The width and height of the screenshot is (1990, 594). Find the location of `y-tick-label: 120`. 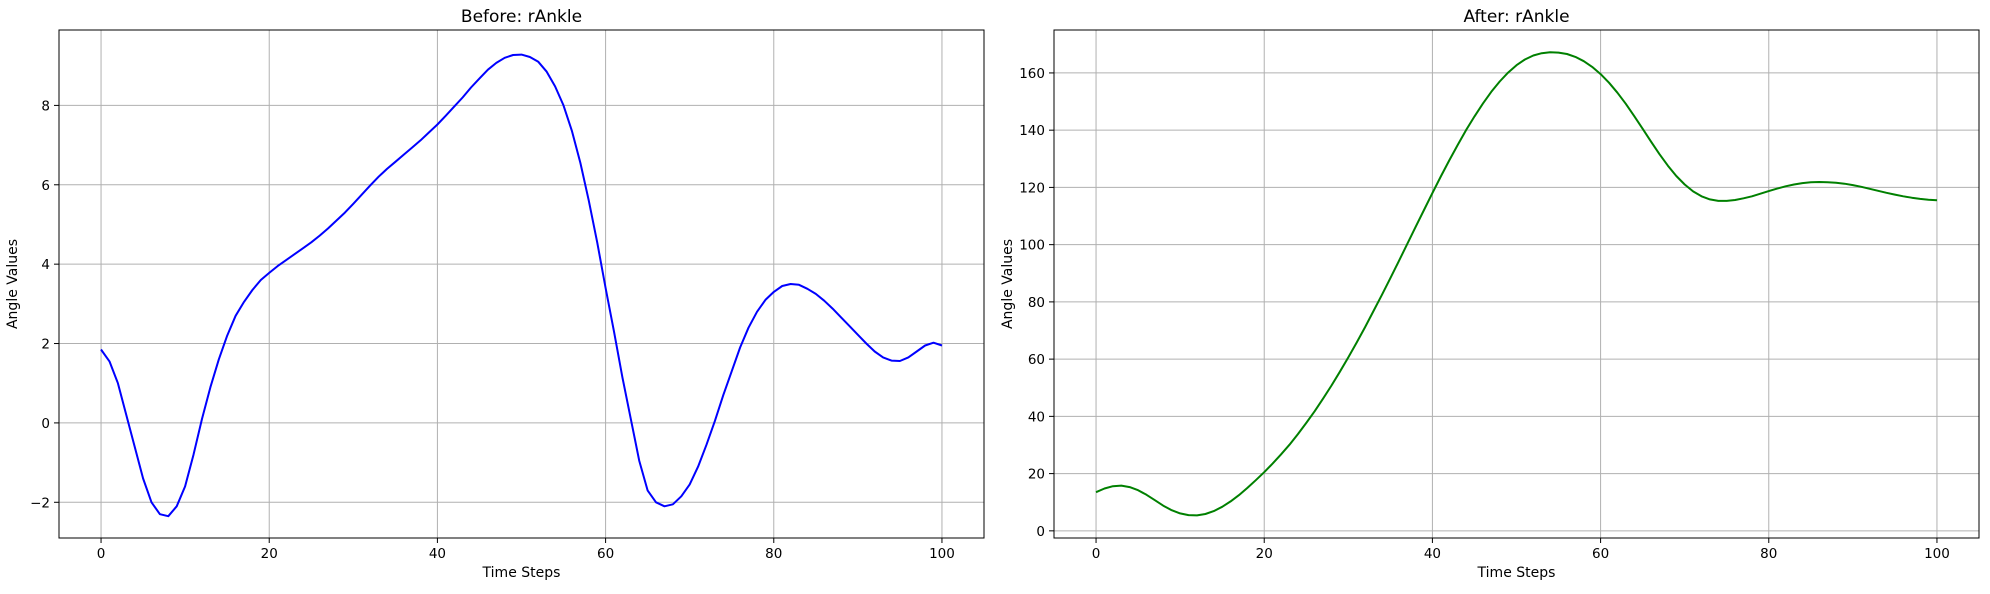

y-tick-label: 120 is located at coordinates (1032, 188).